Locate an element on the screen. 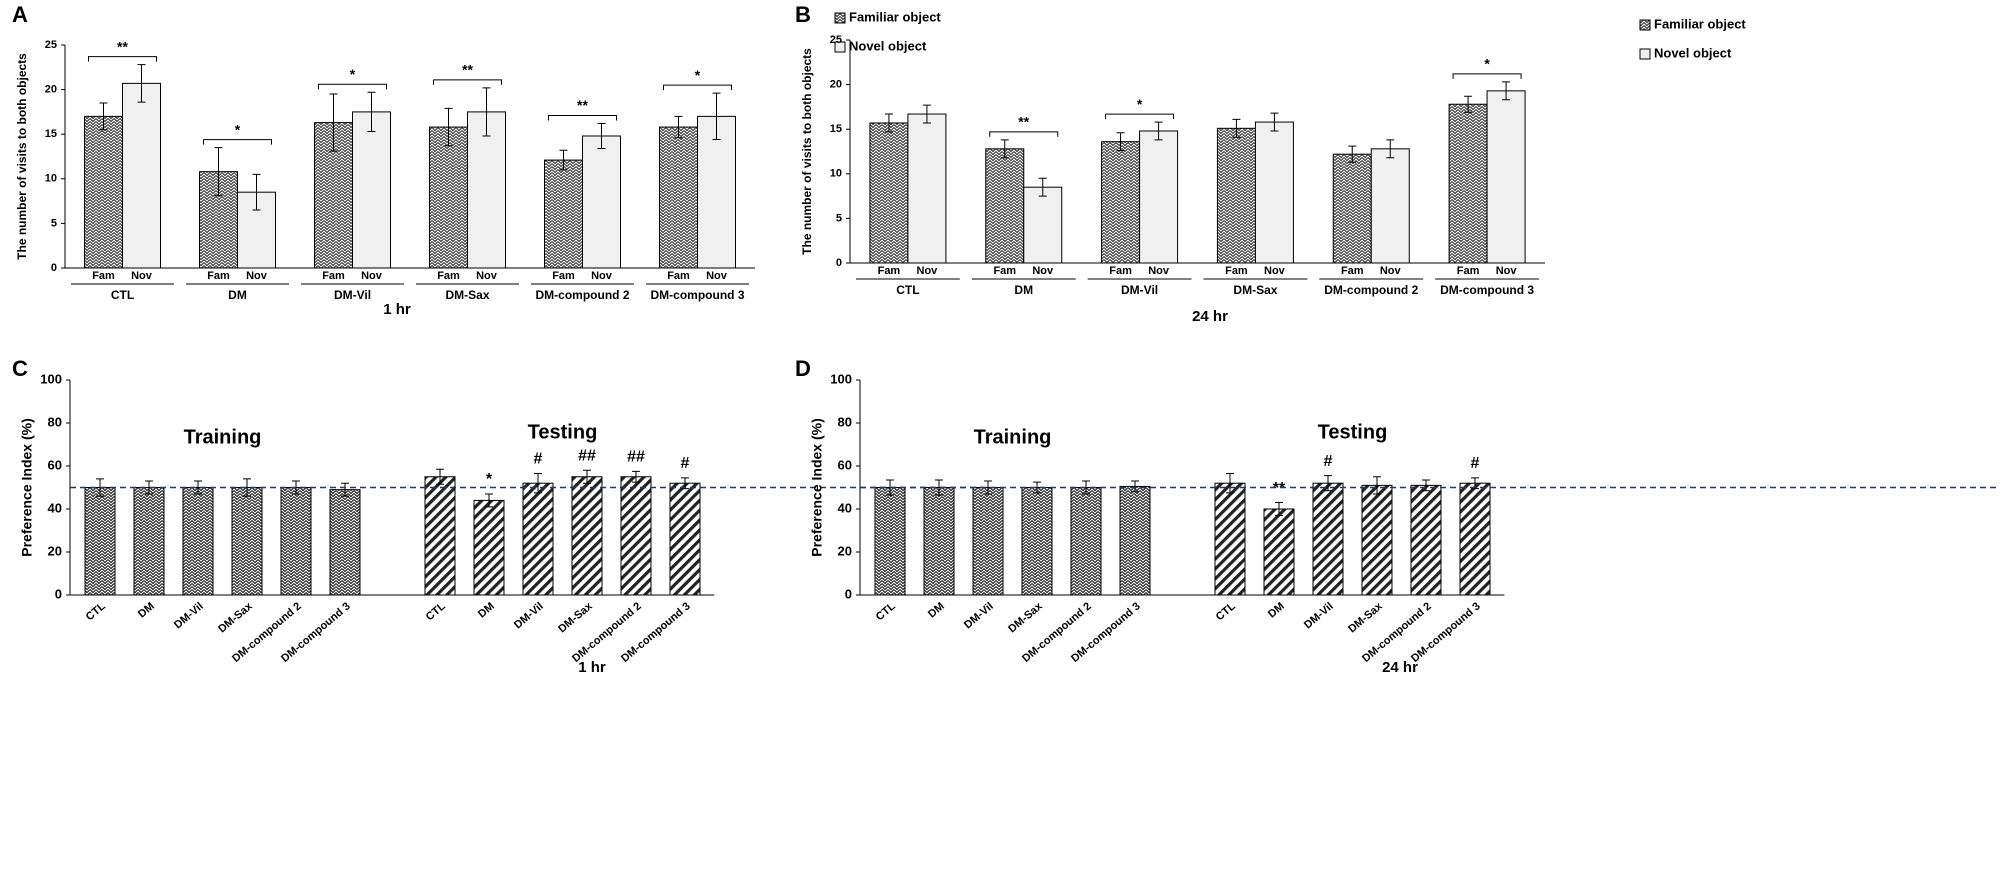 This screenshot has width=2007, height=876. x-tick-label: DM-compound 3 is located at coordinates (698, 295).